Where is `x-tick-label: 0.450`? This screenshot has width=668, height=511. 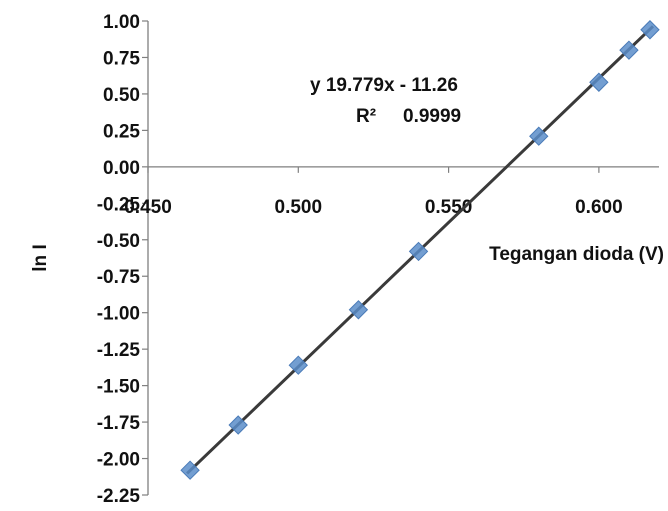 x-tick-label: 0.450 is located at coordinates (148, 207).